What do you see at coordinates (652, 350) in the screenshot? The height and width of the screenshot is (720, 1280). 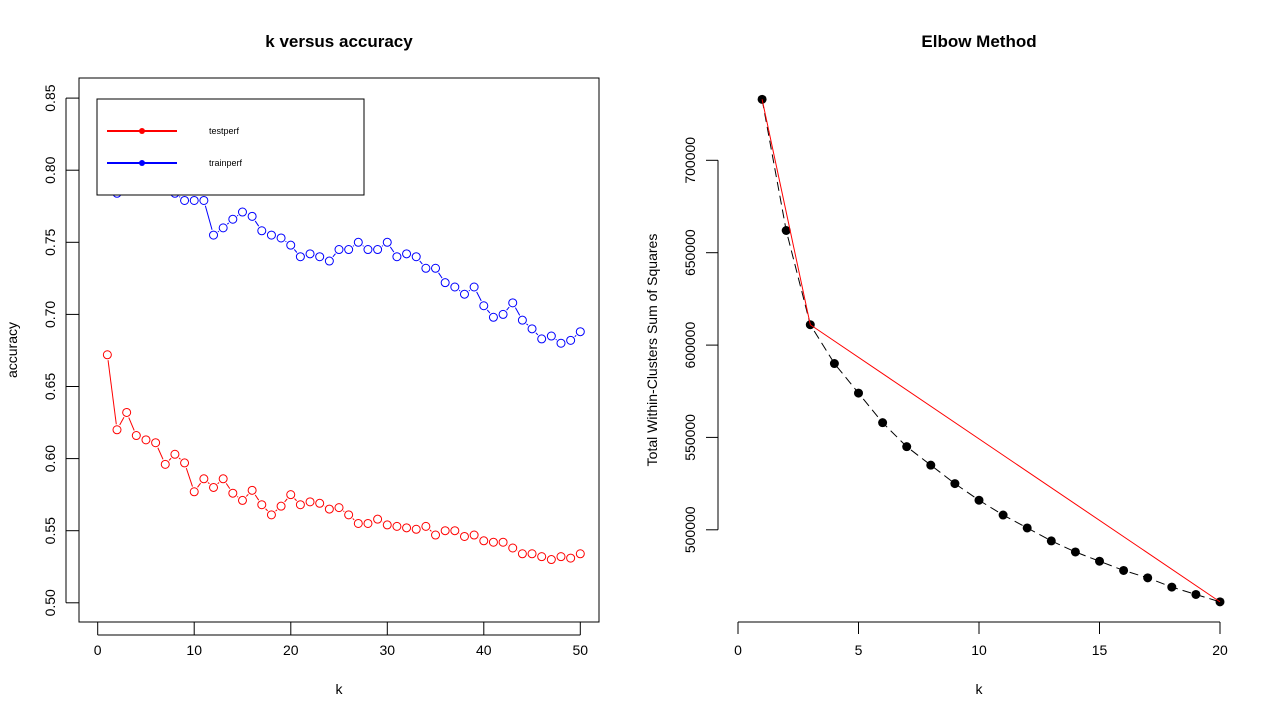 I see `y-axis-label-right: Total Within-Clusters Sum of Squares` at bounding box center [652, 350].